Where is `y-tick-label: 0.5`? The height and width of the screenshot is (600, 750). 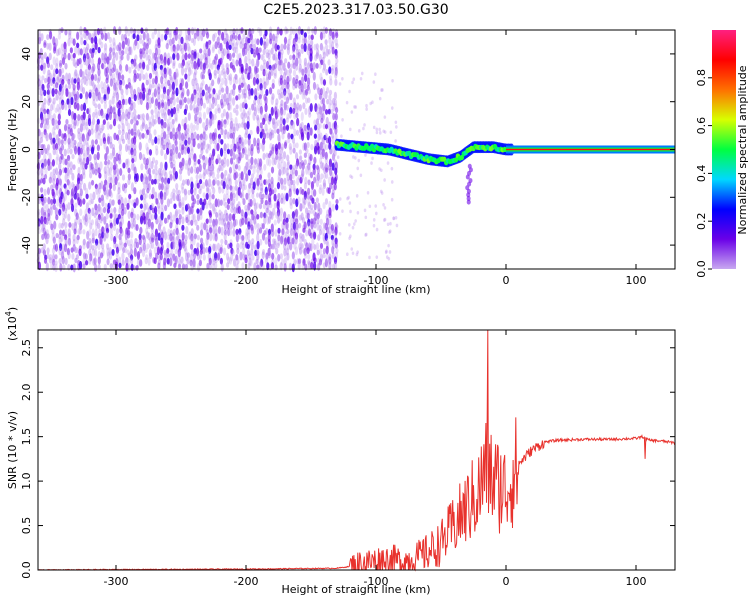 y-tick-label: 0.5 is located at coordinates (26, 526).